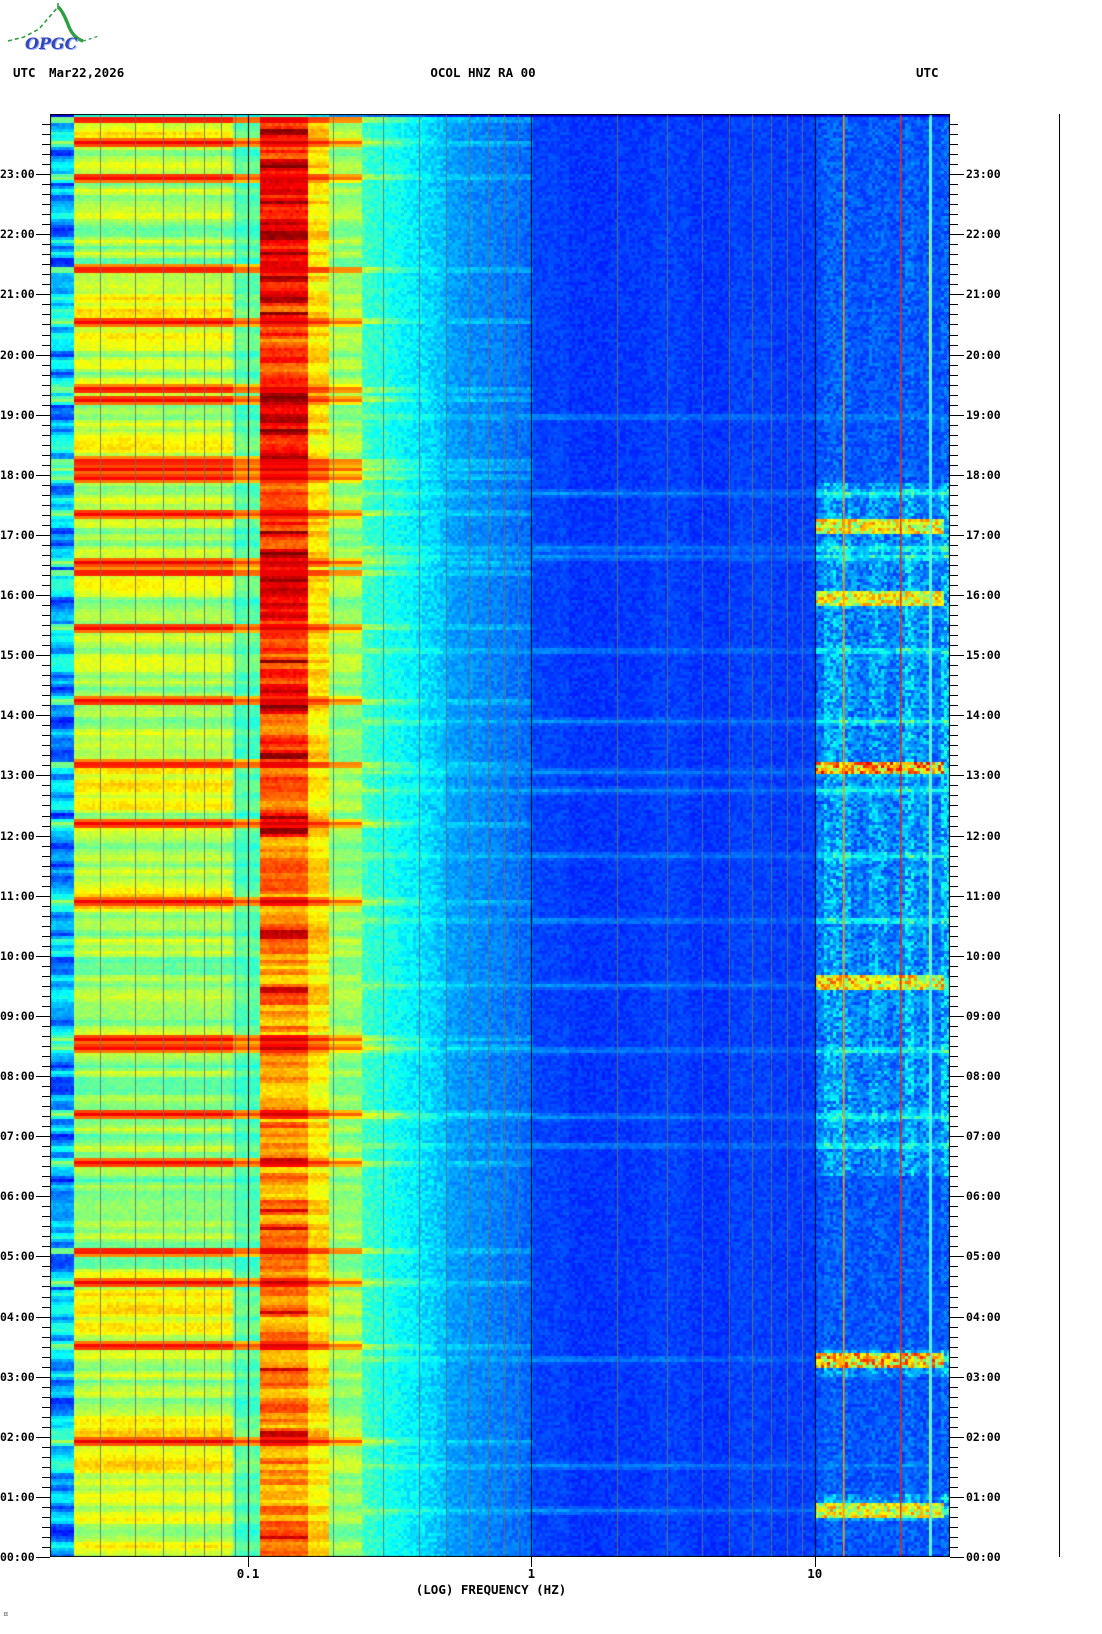 The width and height of the screenshot is (1102, 1634). What do you see at coordinates (24, 72) in the screenshot?
I see `utc-label-left: UTC` at bounding box center [24, 72].